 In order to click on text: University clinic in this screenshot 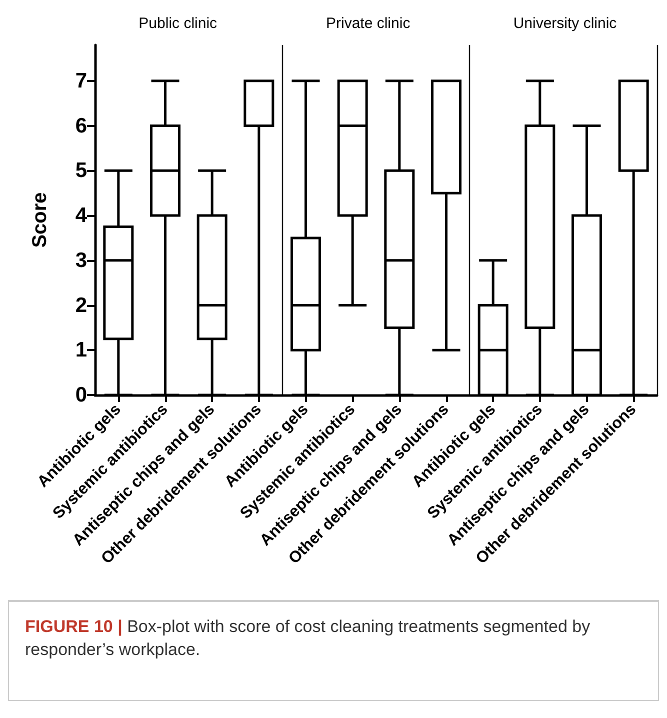, I will do `click(565, 23)`.